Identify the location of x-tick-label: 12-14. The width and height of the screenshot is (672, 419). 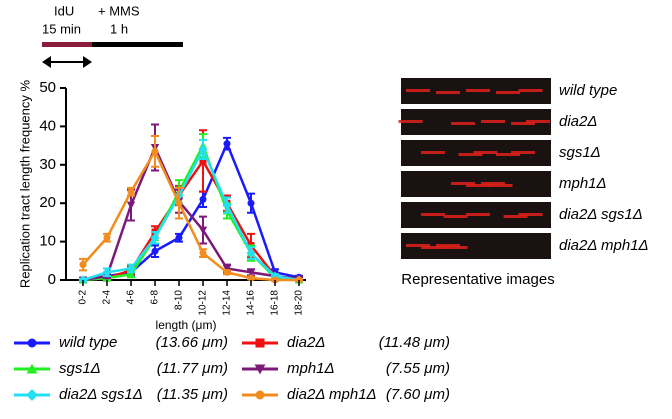
(227, 303).